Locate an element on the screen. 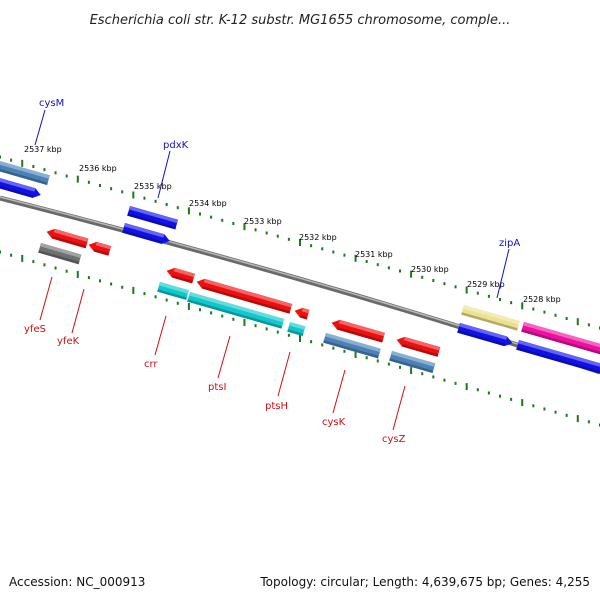 The height and width of the screenshot is (600, 600). gene-label-crr: crr is located at coordinates (151, 364).